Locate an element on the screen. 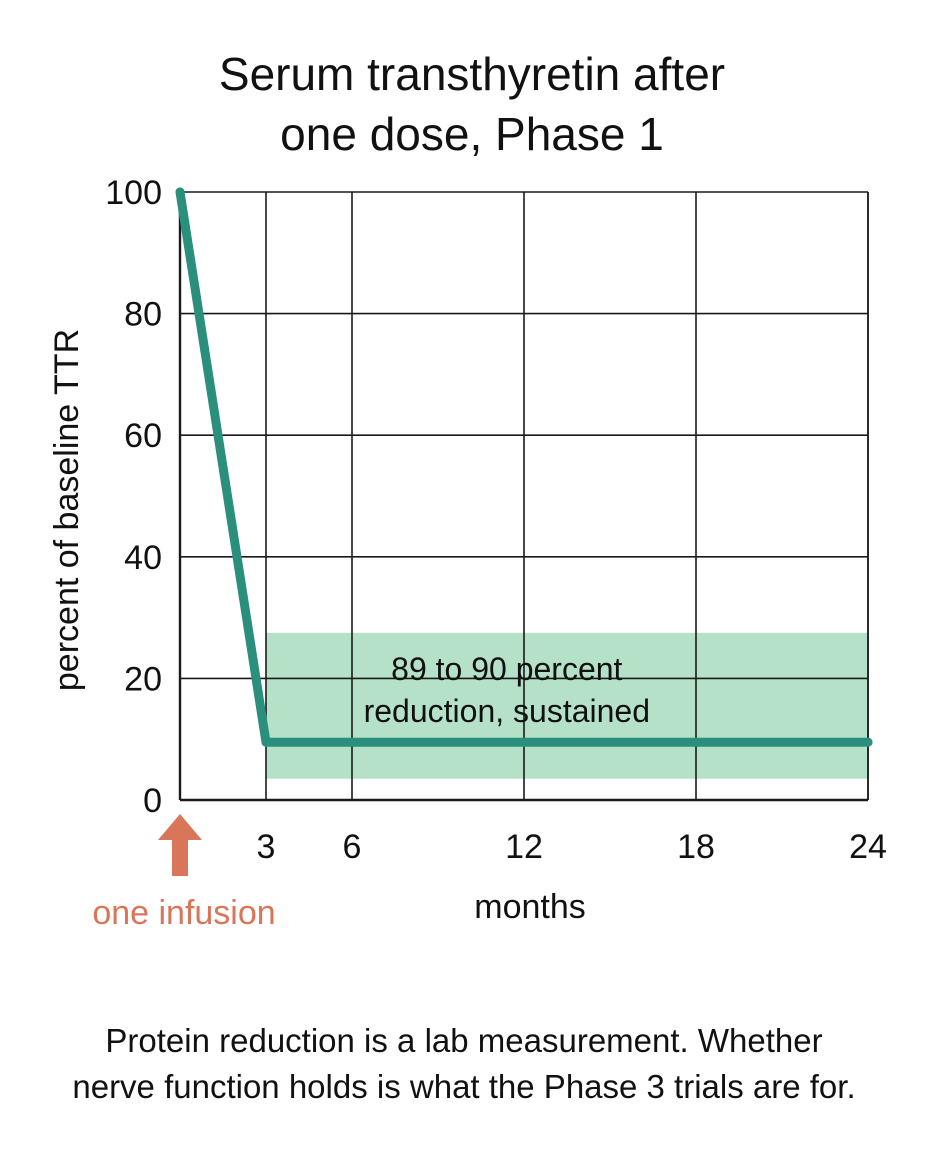 This screenshot has height=1152, width=928. reduction-band-layer is located at coordinates (567, 705).